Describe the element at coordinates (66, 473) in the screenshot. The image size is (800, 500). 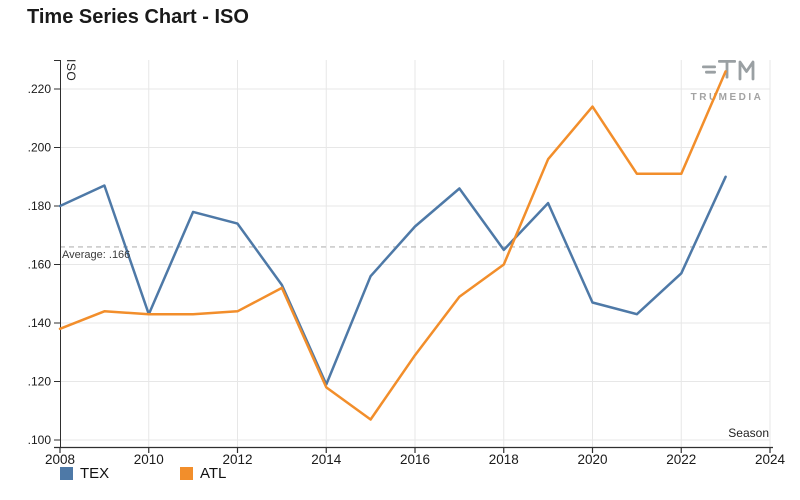
I see `tex-color-swatch` at that location.